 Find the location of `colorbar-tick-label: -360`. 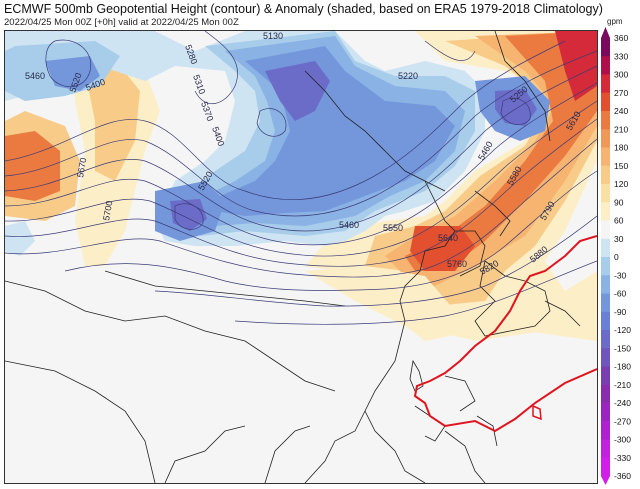

colorbar-tick-label: -360 is located at coordinates (622, 476).